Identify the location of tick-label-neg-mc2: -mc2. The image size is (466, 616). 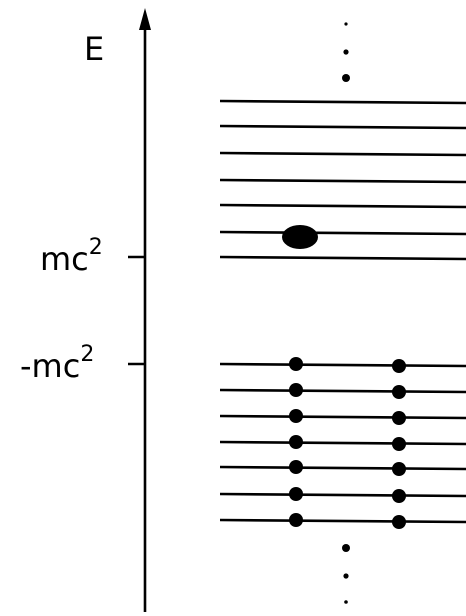
(57, 363).